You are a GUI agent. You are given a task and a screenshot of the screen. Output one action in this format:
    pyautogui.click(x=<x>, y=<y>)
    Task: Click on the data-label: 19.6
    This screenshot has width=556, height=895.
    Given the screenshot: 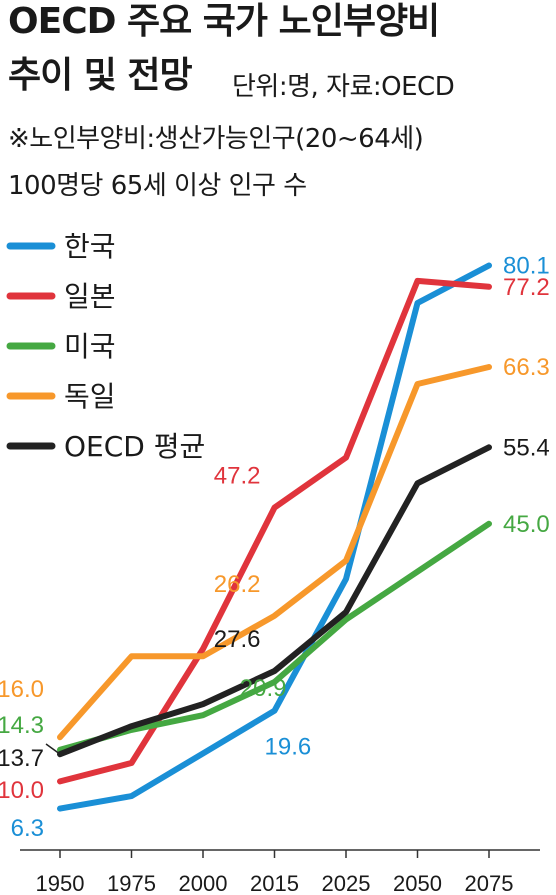 What is the action you would take?
    pyautogui.click(x=288, y=747)
    